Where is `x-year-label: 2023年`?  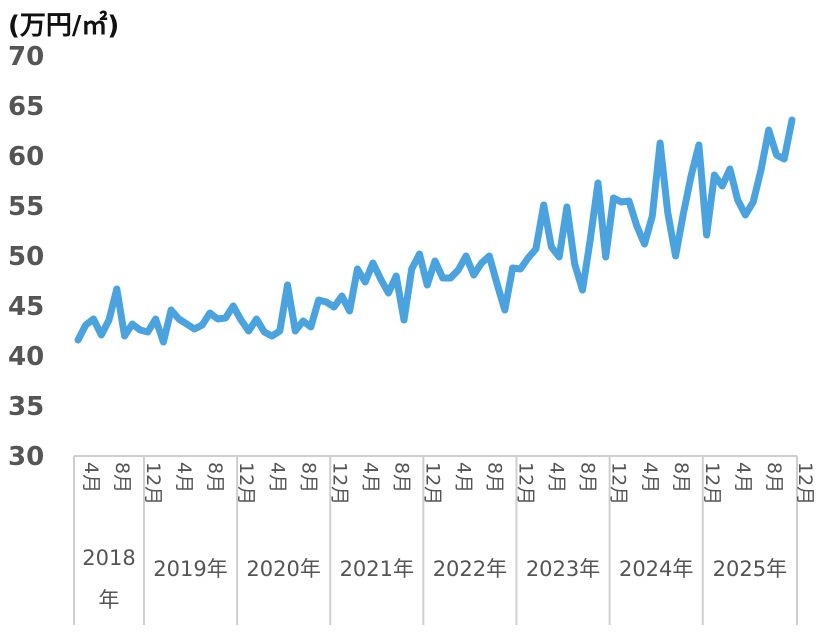 x-year-label: 2023年 is located at coordinates (563, 569).